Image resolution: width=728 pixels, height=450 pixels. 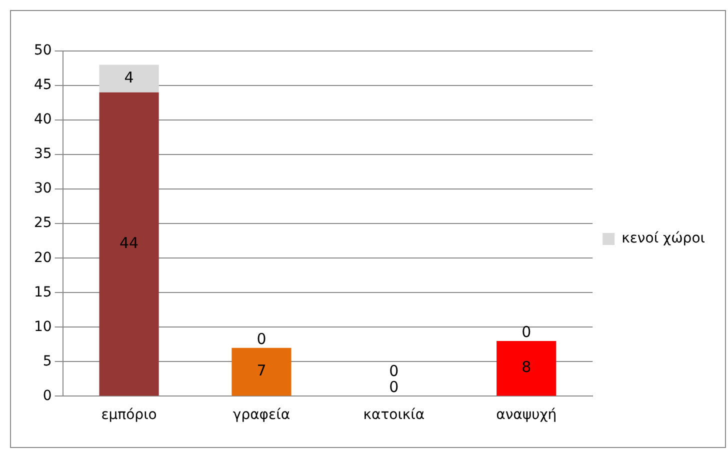 What do you see at coordinates (664, 238) in the screenshot?
I see `legend-label: κενοί χώροι` at bounding box center [664, 238].